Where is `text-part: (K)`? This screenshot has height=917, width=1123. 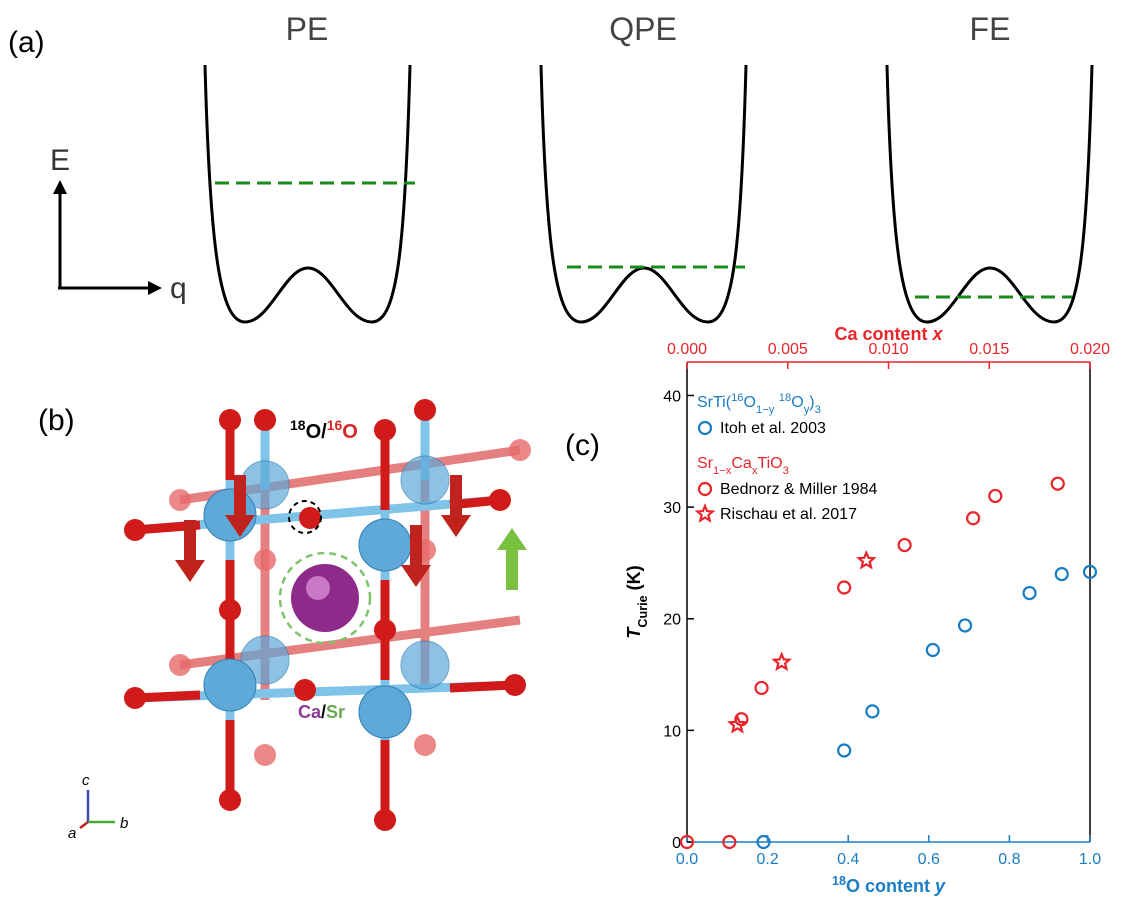 text-part: (K) is located at coordinates (634, 580).